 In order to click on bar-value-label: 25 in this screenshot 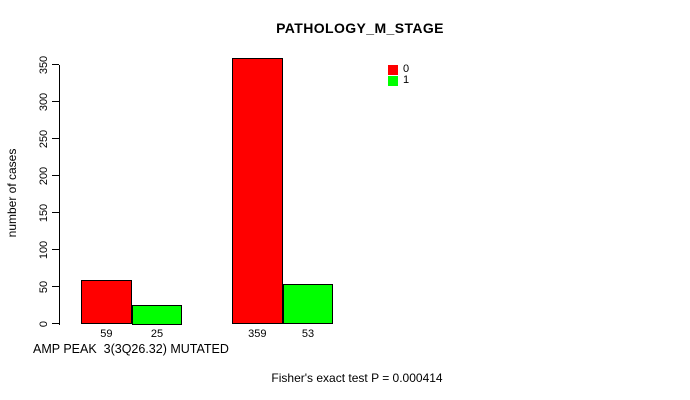, I will do `click(157, 333)`.